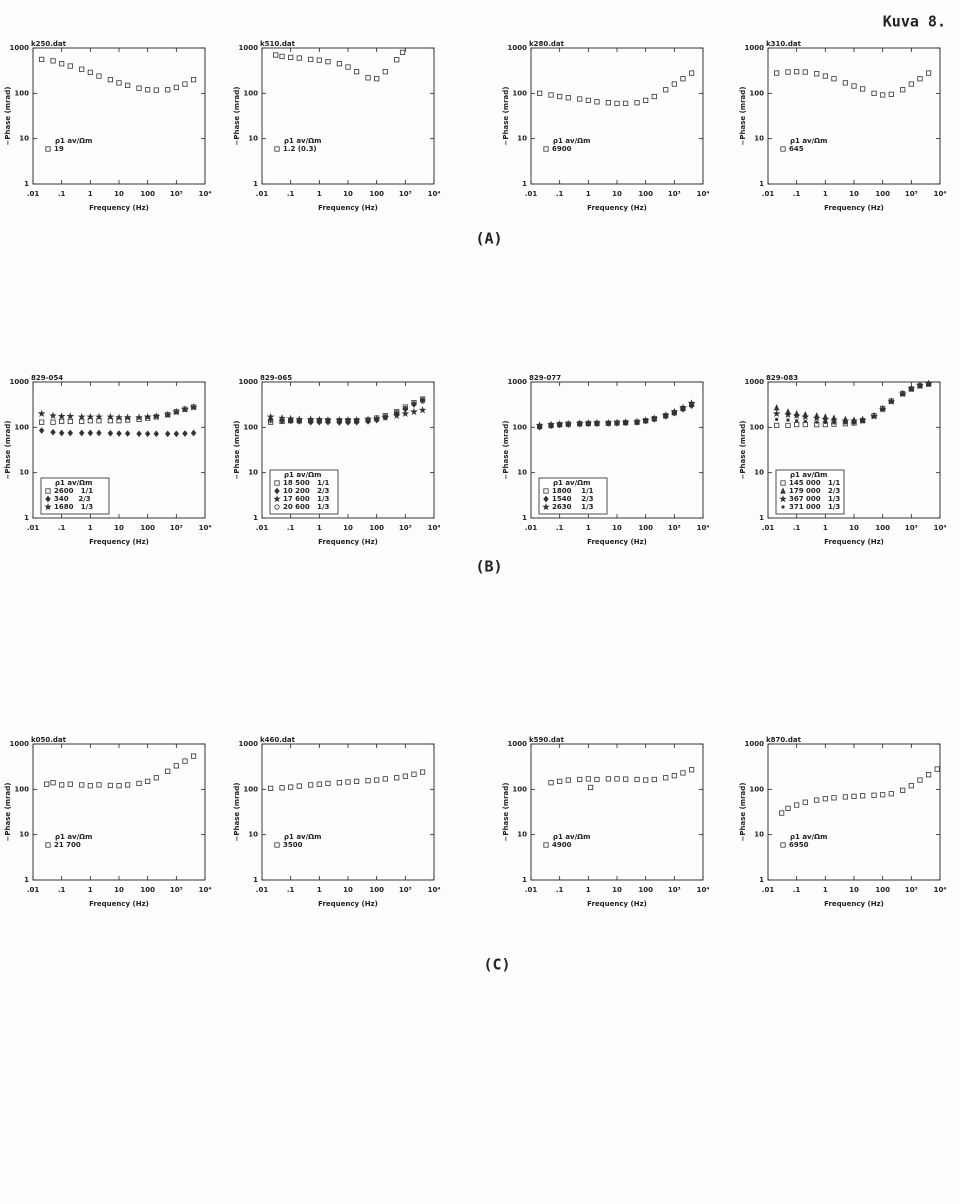 The height and width of the screenshot is (1204, 960). I want to click on panel-label: (B), so click(488, 567).